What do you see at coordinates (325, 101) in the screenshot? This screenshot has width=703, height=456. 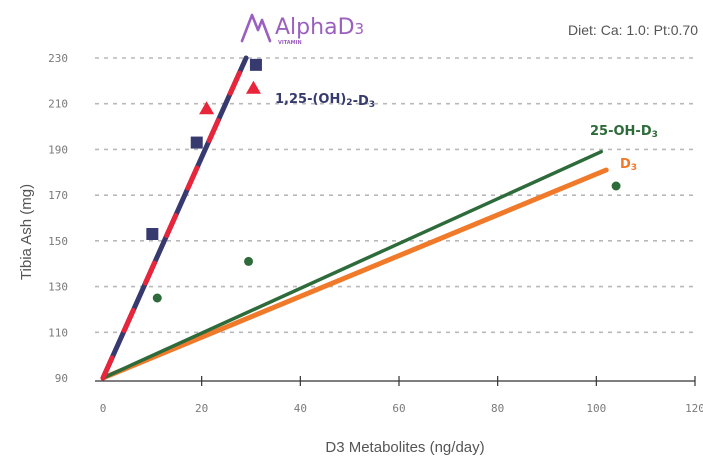 I see `label-125-oh2-d3: 1,25-(OH)2-D3` at bounding box center [325, 101].